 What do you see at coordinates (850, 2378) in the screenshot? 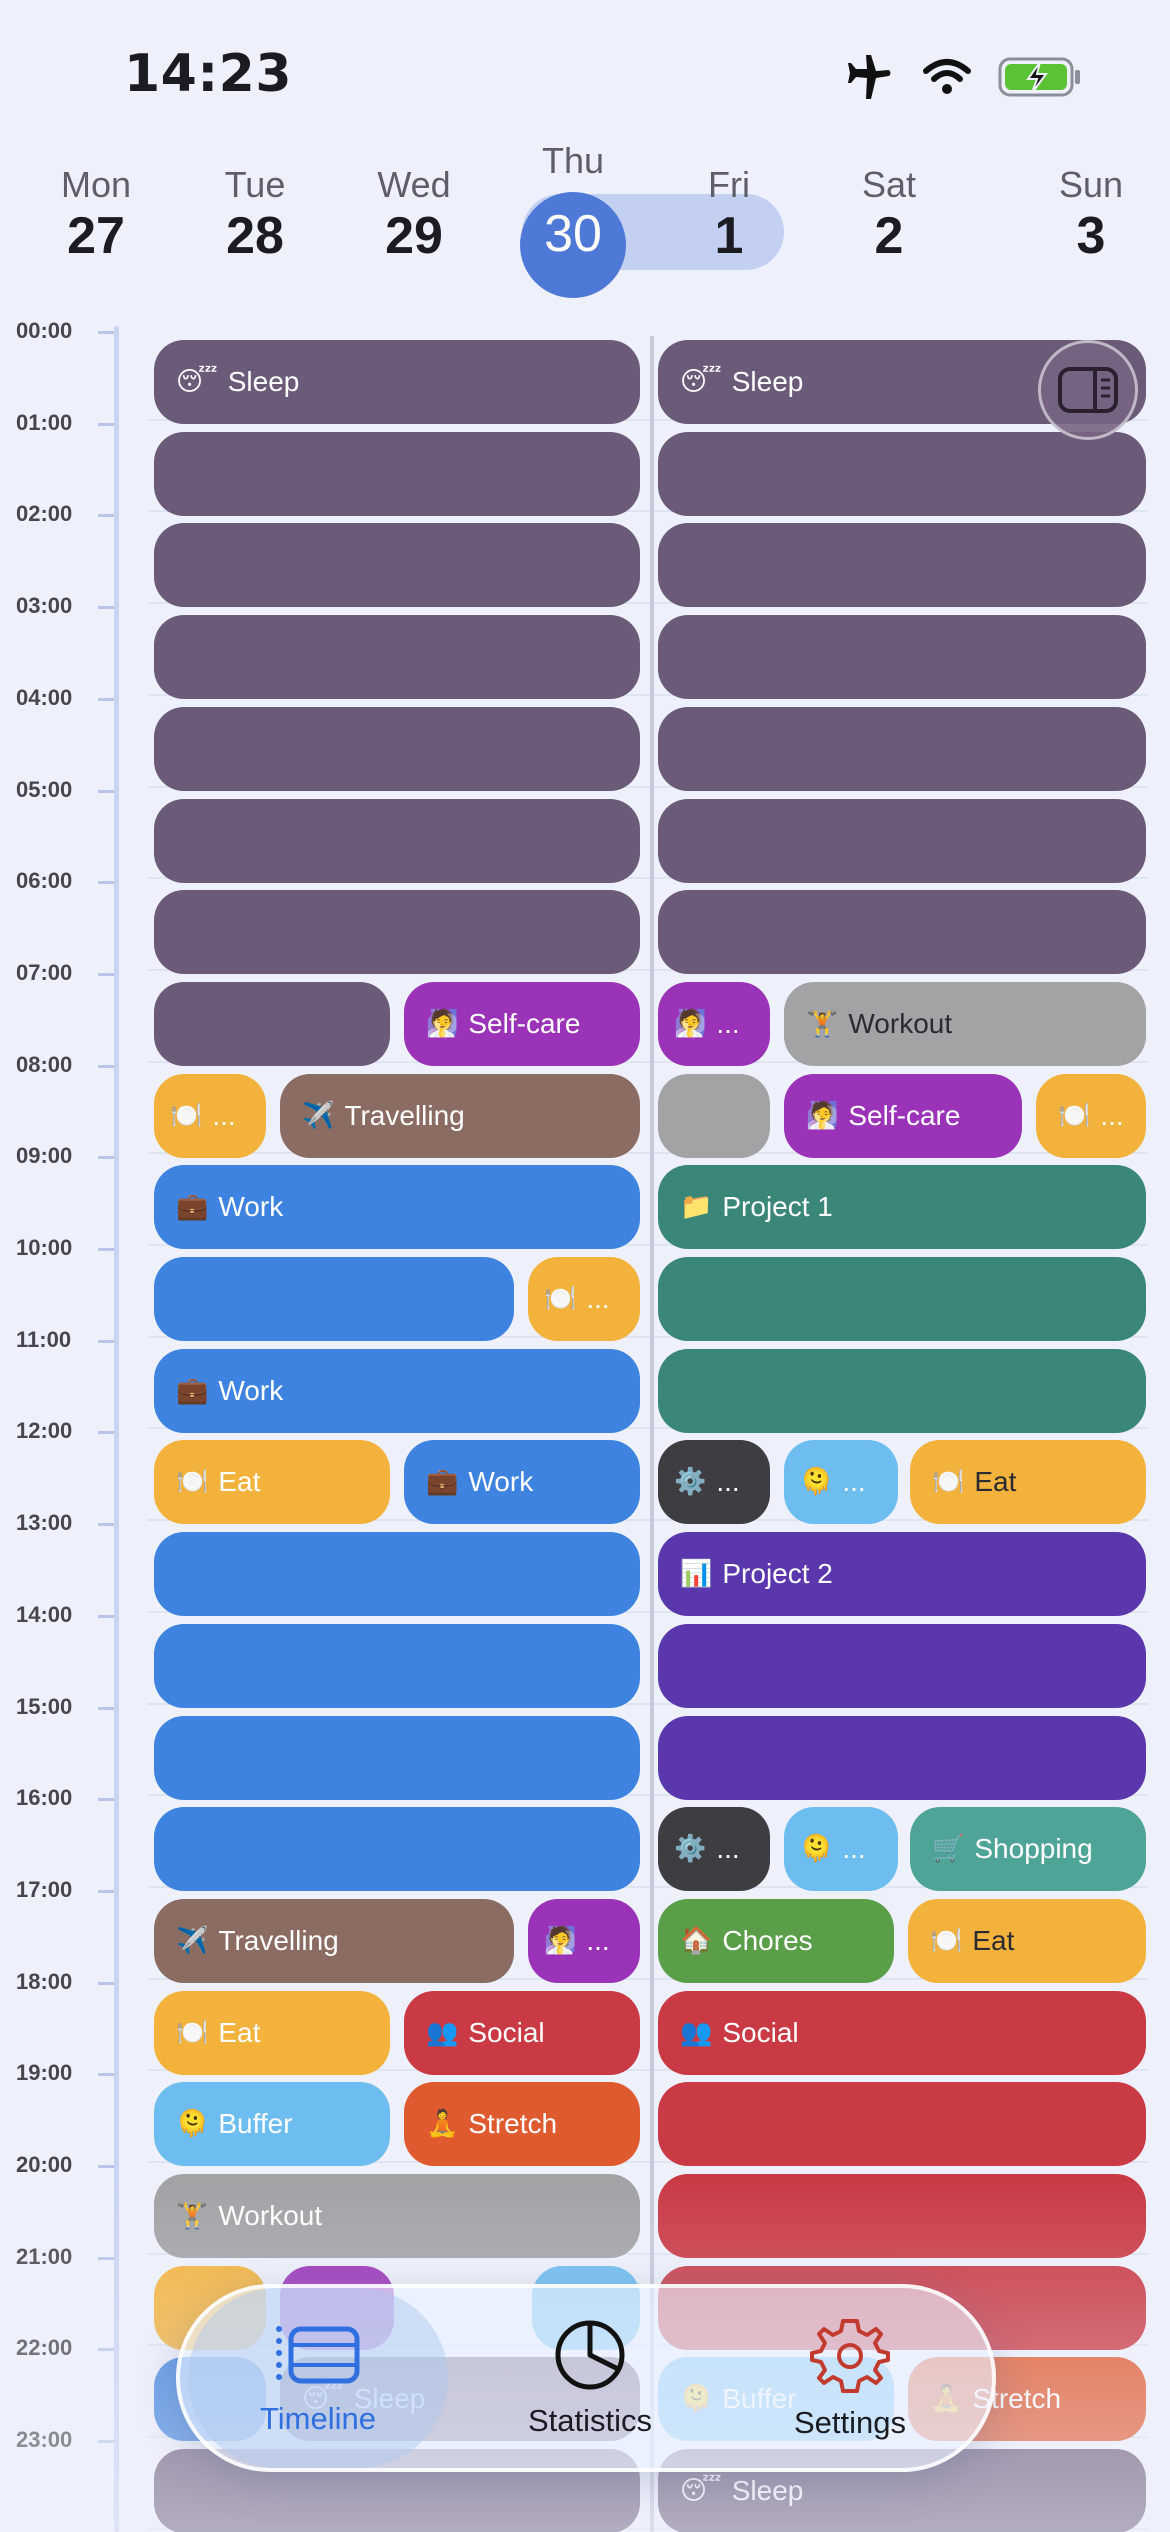
I see `tab-settings: Settings` at bounding box center [850, 2378].